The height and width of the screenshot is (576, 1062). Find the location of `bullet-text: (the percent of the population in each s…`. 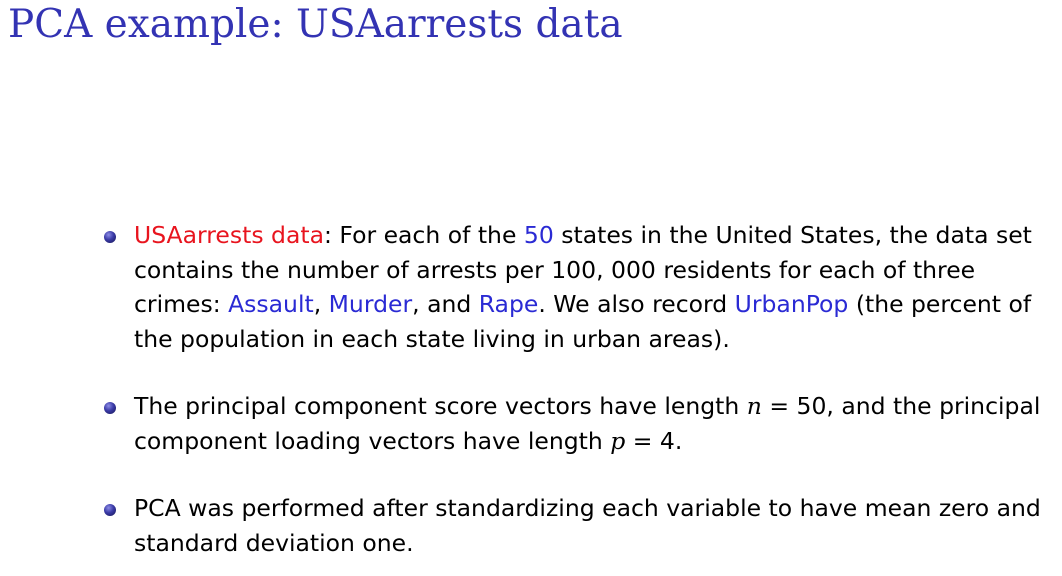

bullet-text: (the percent of the population in each s… is located at coordinates (583, 321).